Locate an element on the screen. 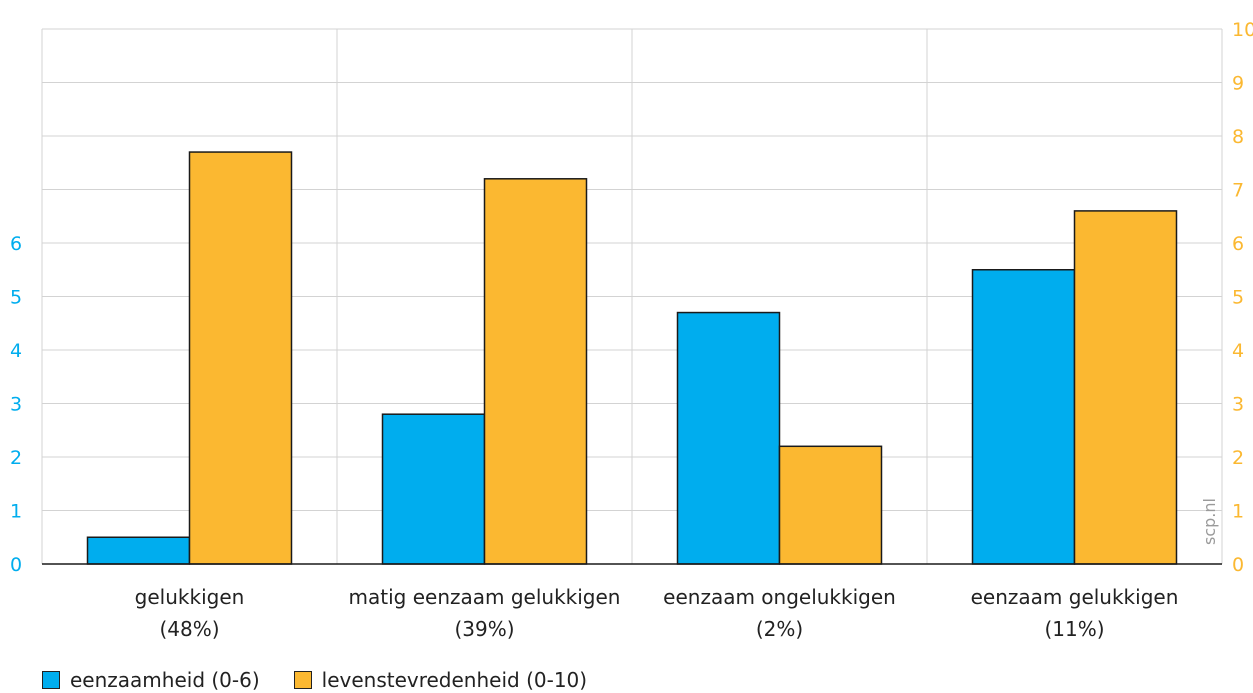 The width and height of the screenshot is (1253, 693). y-right-tick-label: 6 is located at coordinates (1238, 244).